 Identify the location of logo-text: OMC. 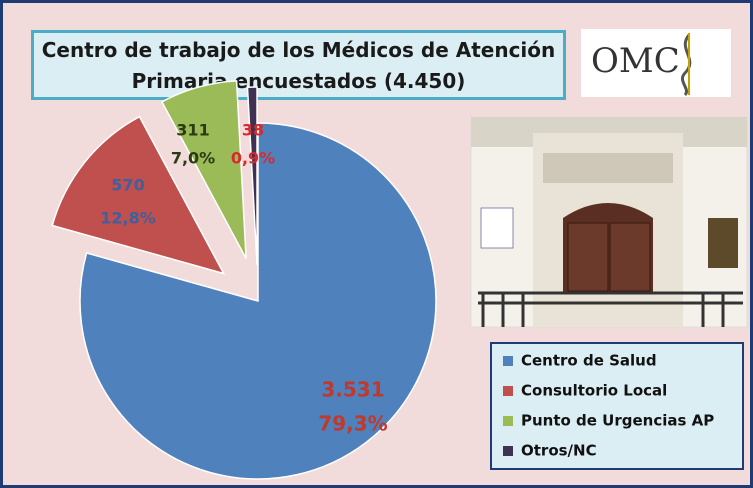
(635, 61).